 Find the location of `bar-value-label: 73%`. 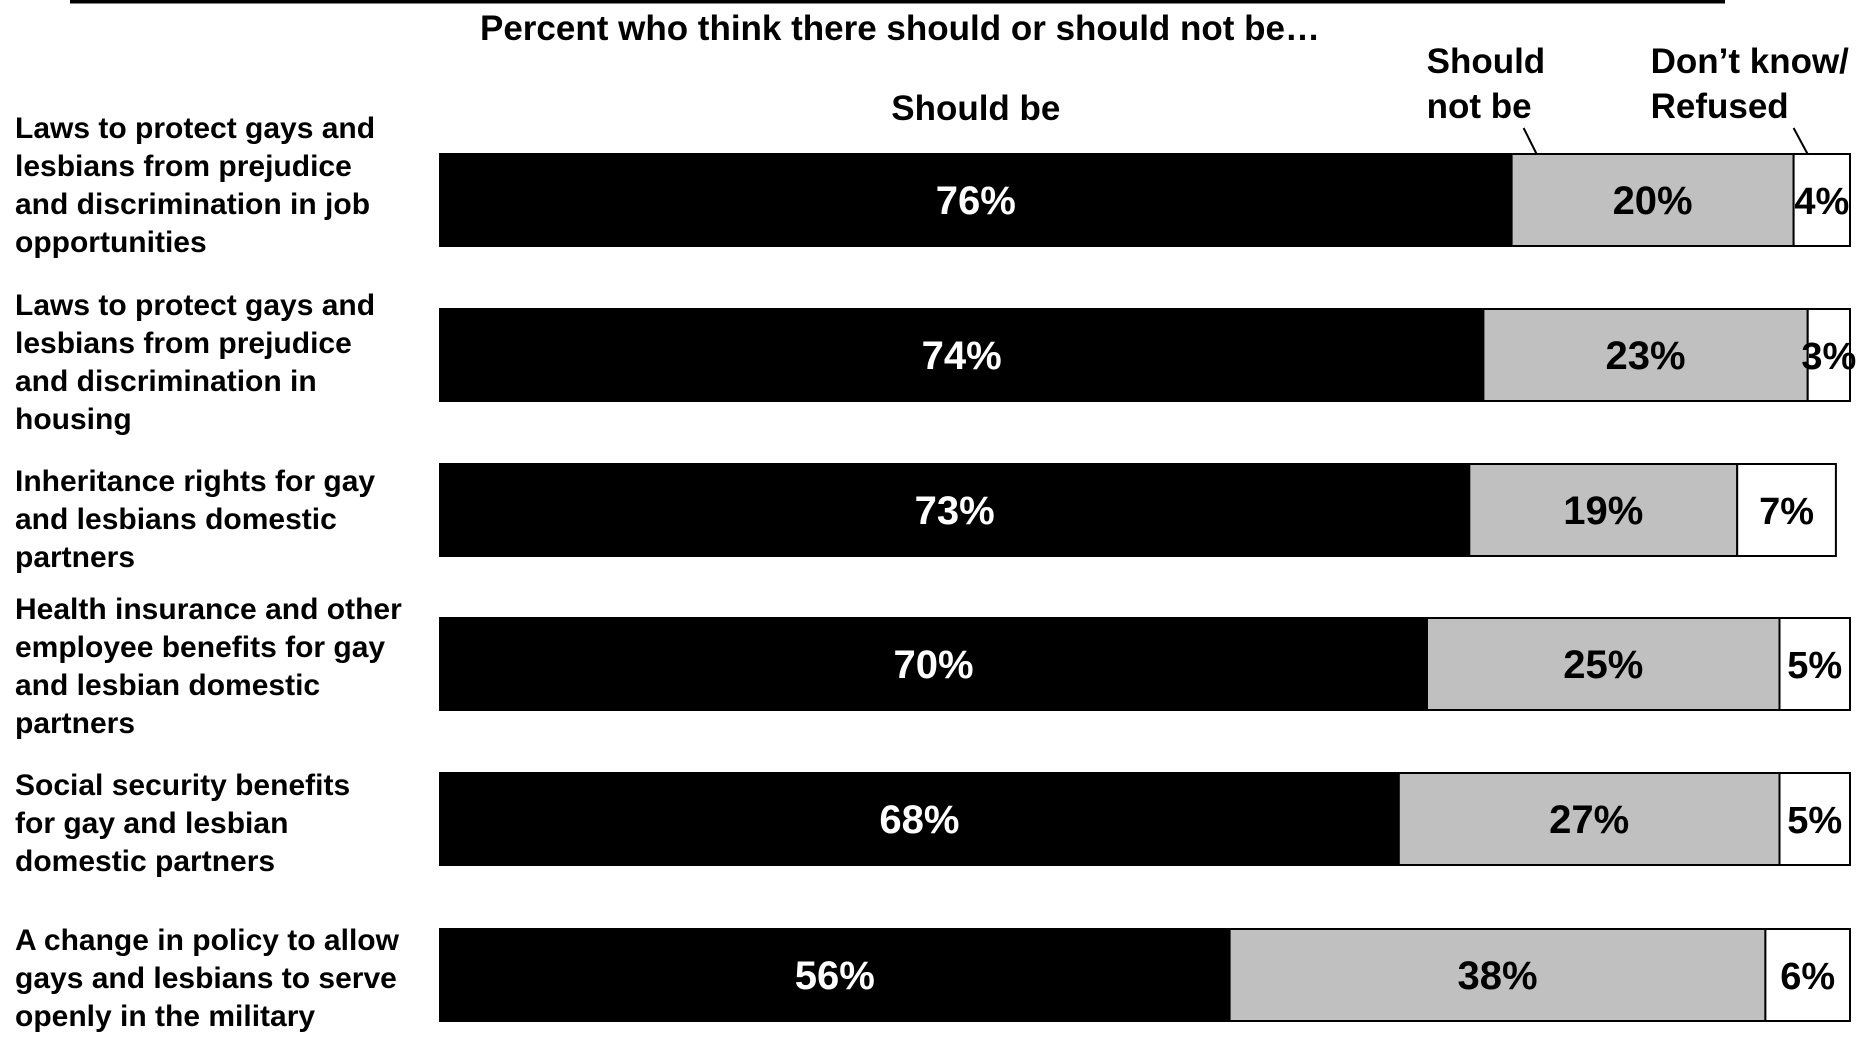

bar-value-label: 73% is located at coordinates (955, 511).